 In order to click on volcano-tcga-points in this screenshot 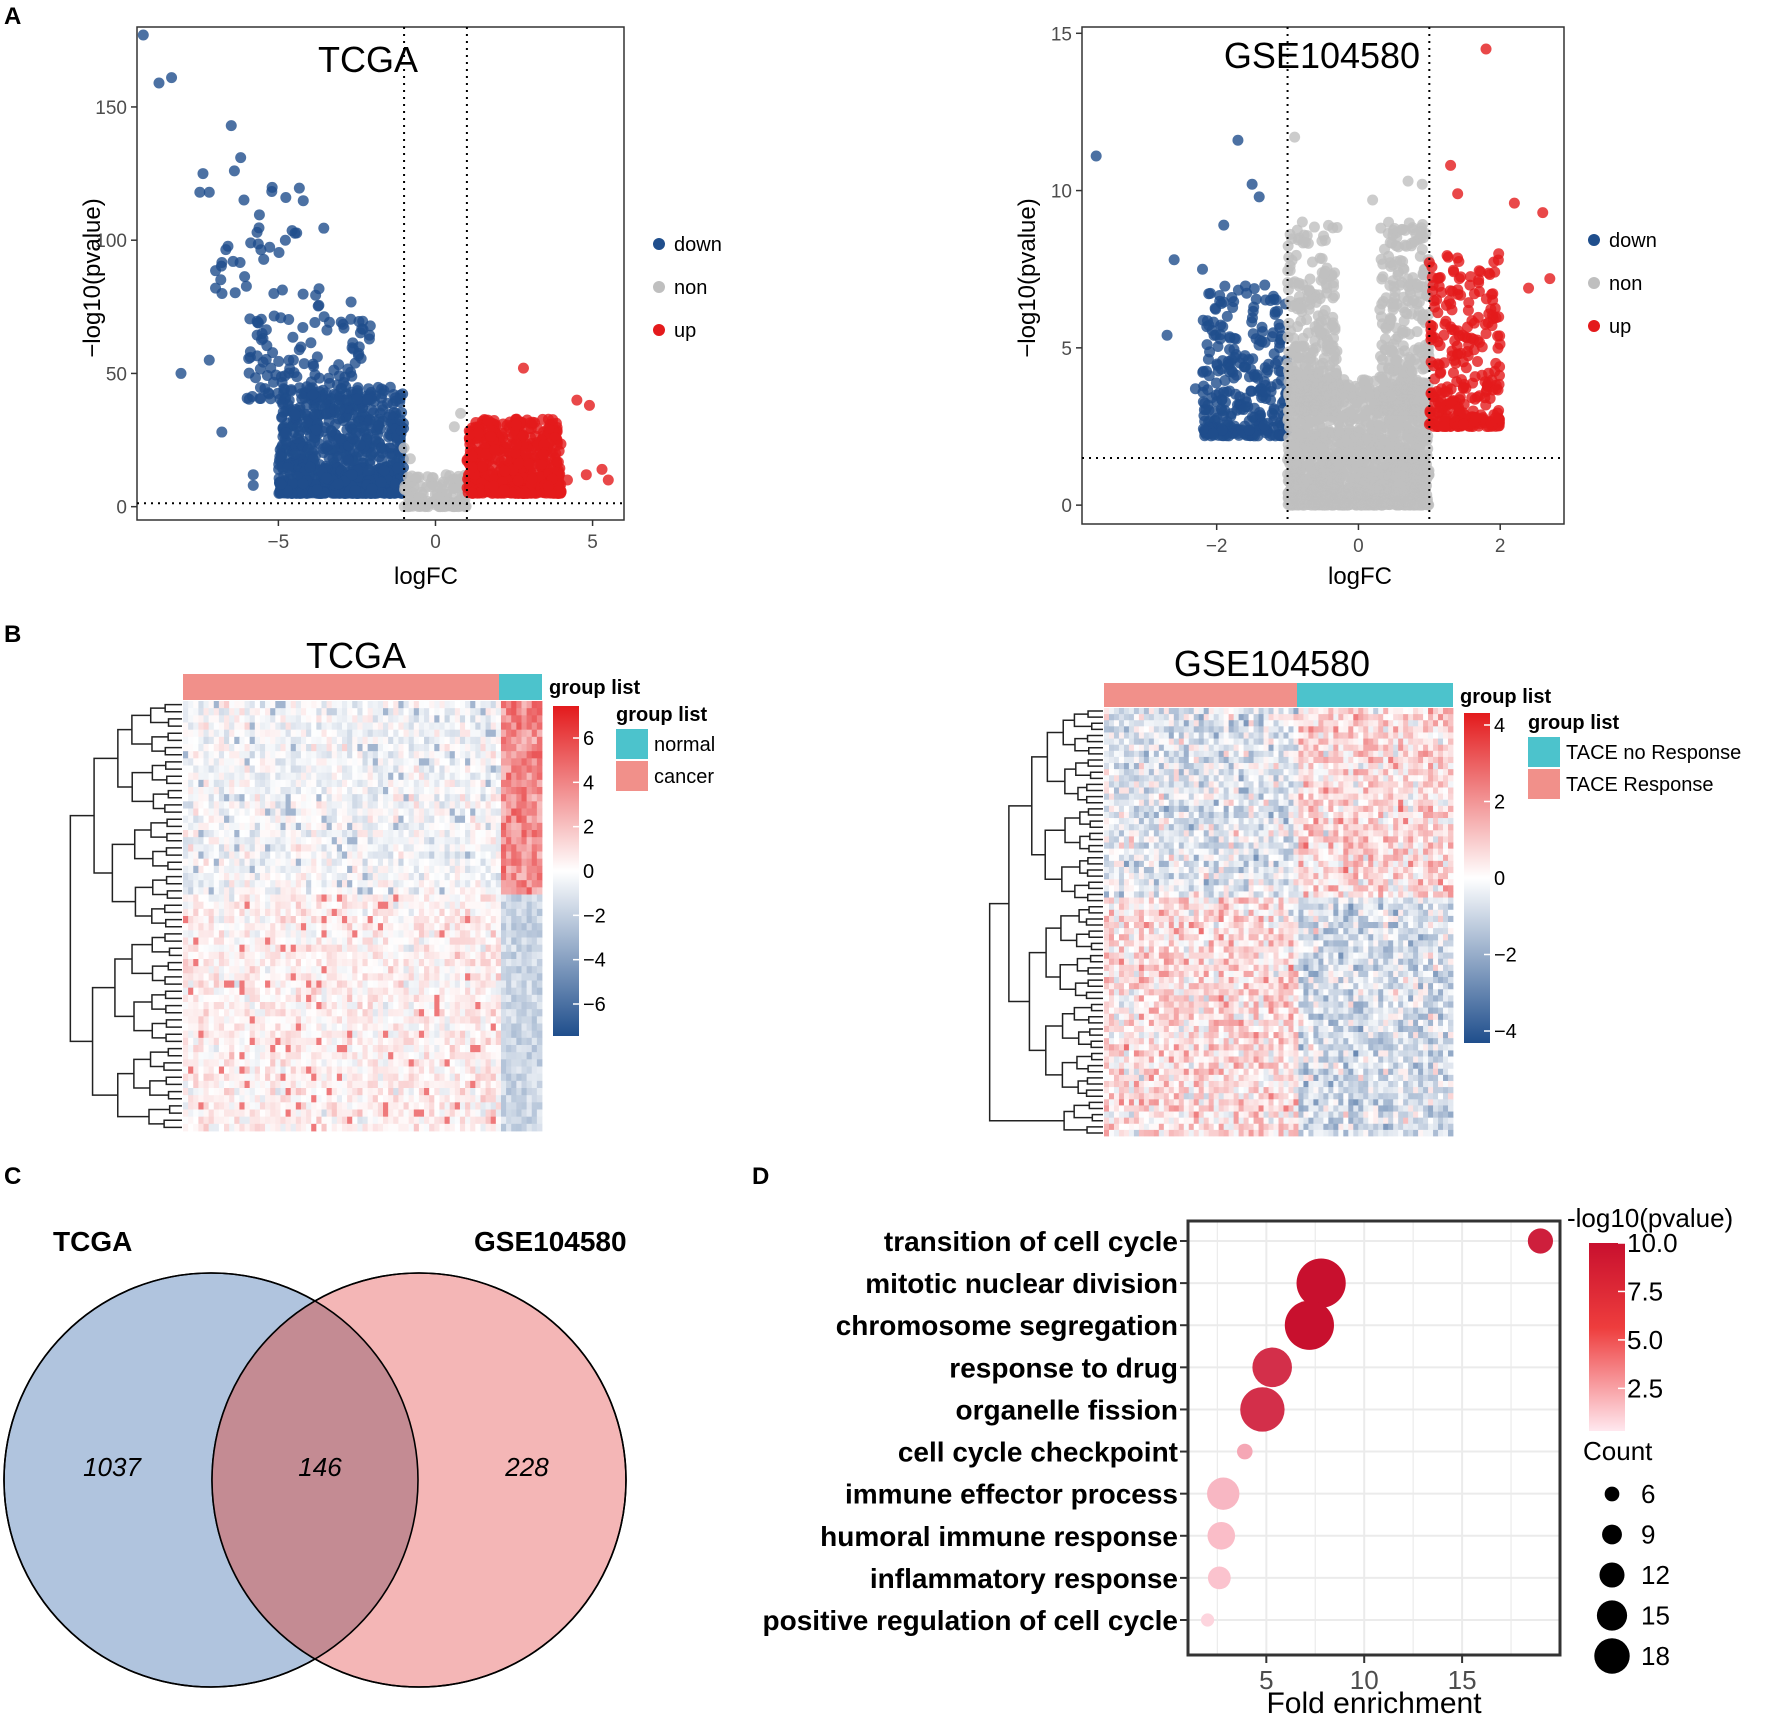, I will do `click(375, 271)`.